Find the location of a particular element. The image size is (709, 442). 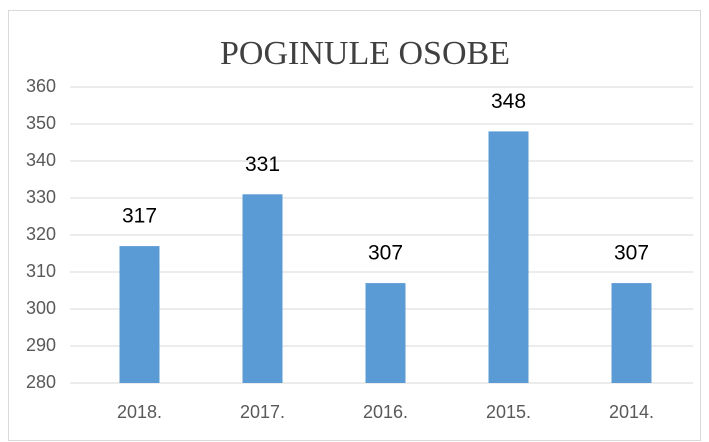

y-tick-label: 280 is located at coordinates (41, 382).